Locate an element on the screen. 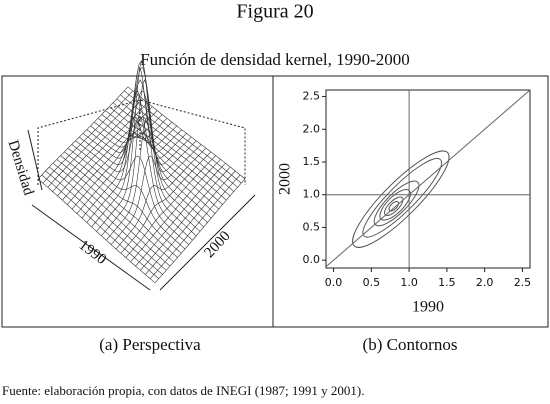 The height and width of the screenshot is (404, 550). caption: (a) Perspectiva is located at coordinates (150, 344).